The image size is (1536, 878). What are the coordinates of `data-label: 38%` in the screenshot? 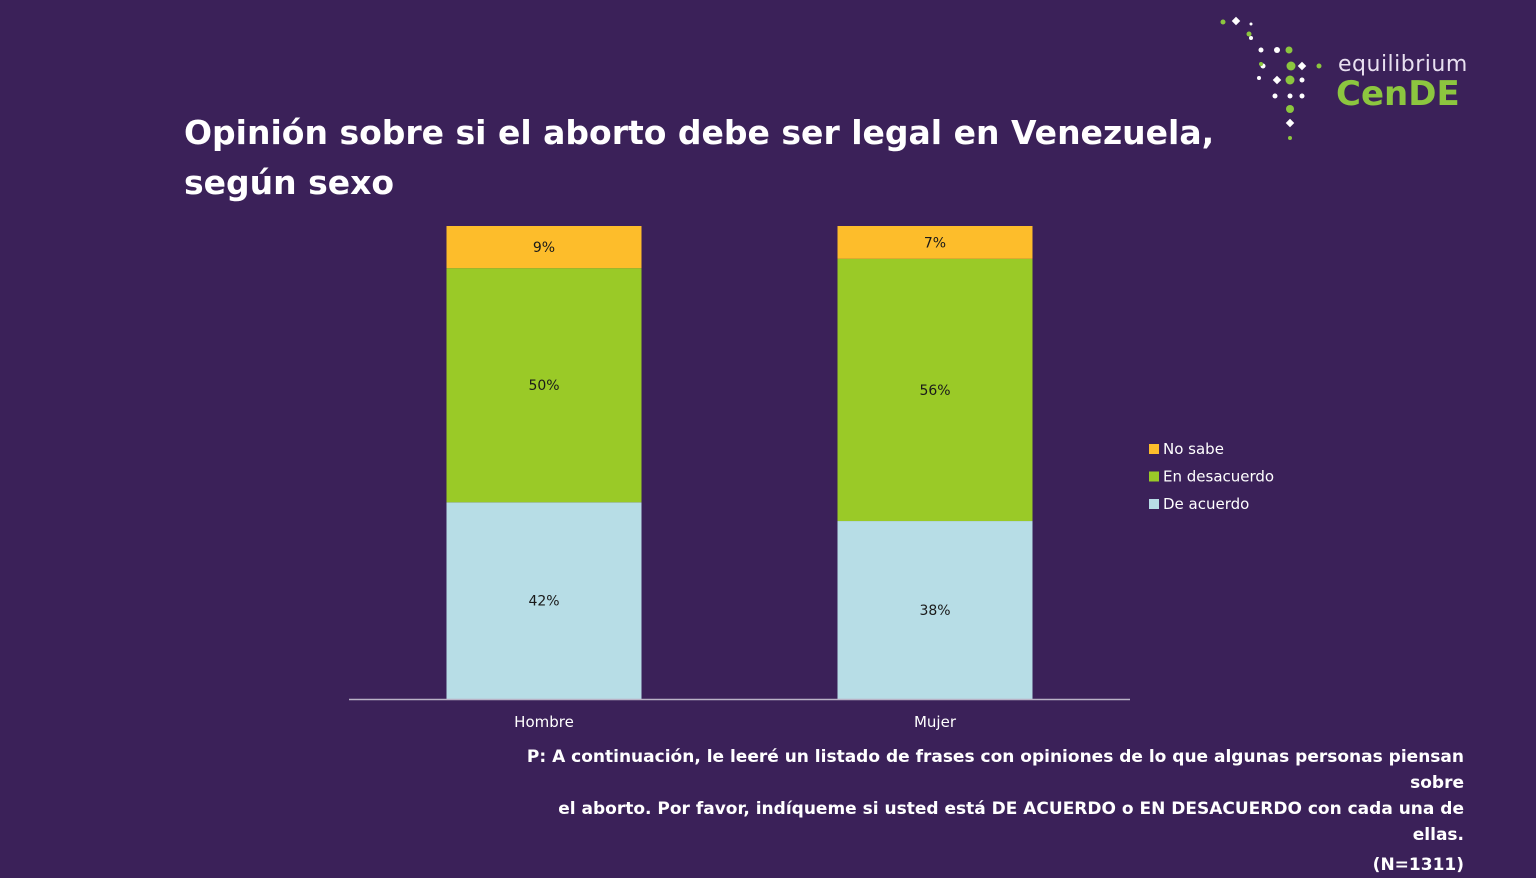 It's located at (934, 611).